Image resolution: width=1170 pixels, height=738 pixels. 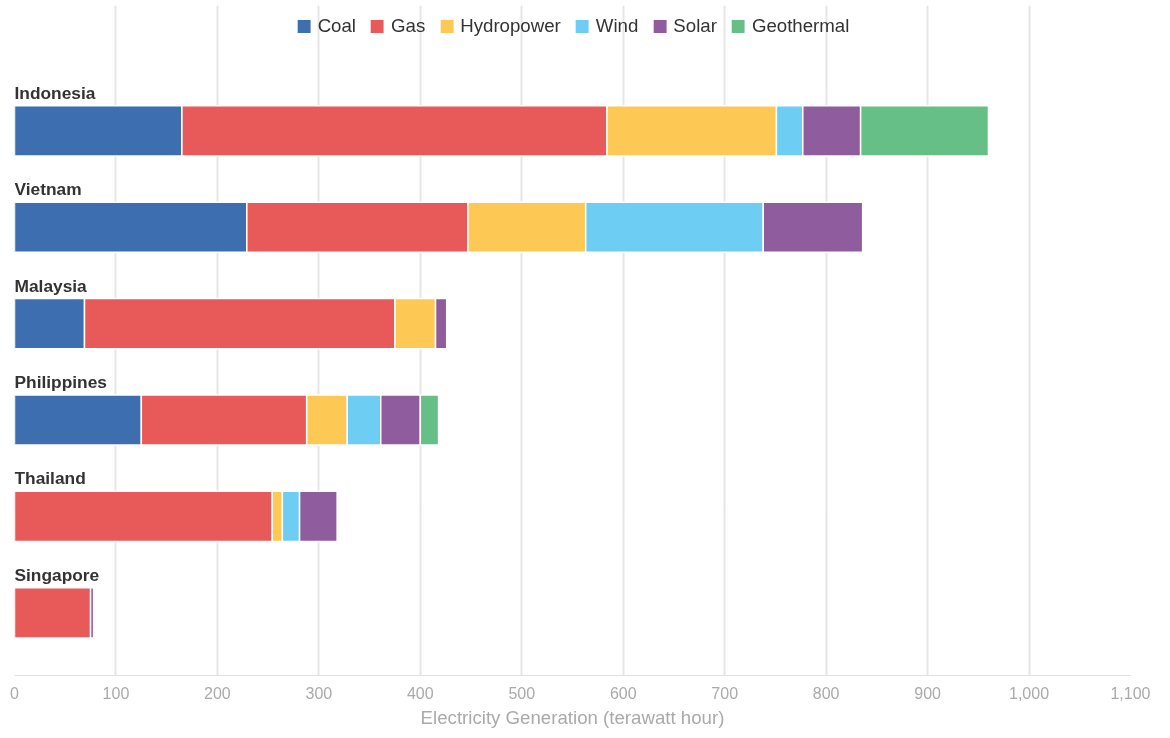 I want to click on y-tick-label: Indonesia, so click(x=55, y=92).